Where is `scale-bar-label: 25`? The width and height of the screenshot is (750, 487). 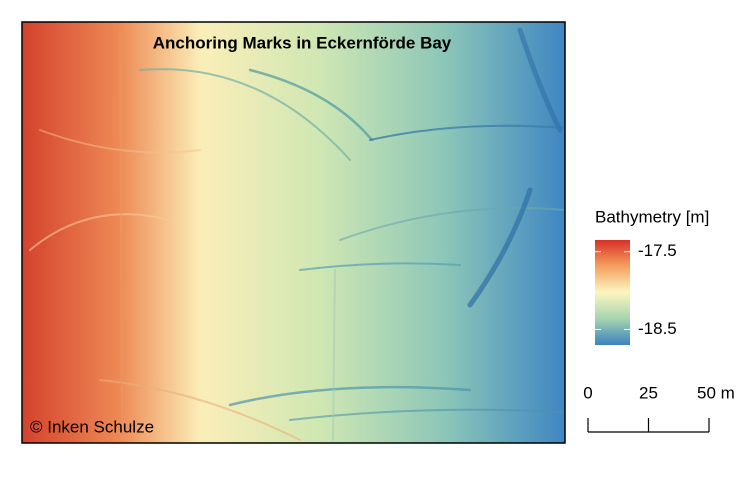 scale-bar-label: 25 is located at coordinates (648, 392).